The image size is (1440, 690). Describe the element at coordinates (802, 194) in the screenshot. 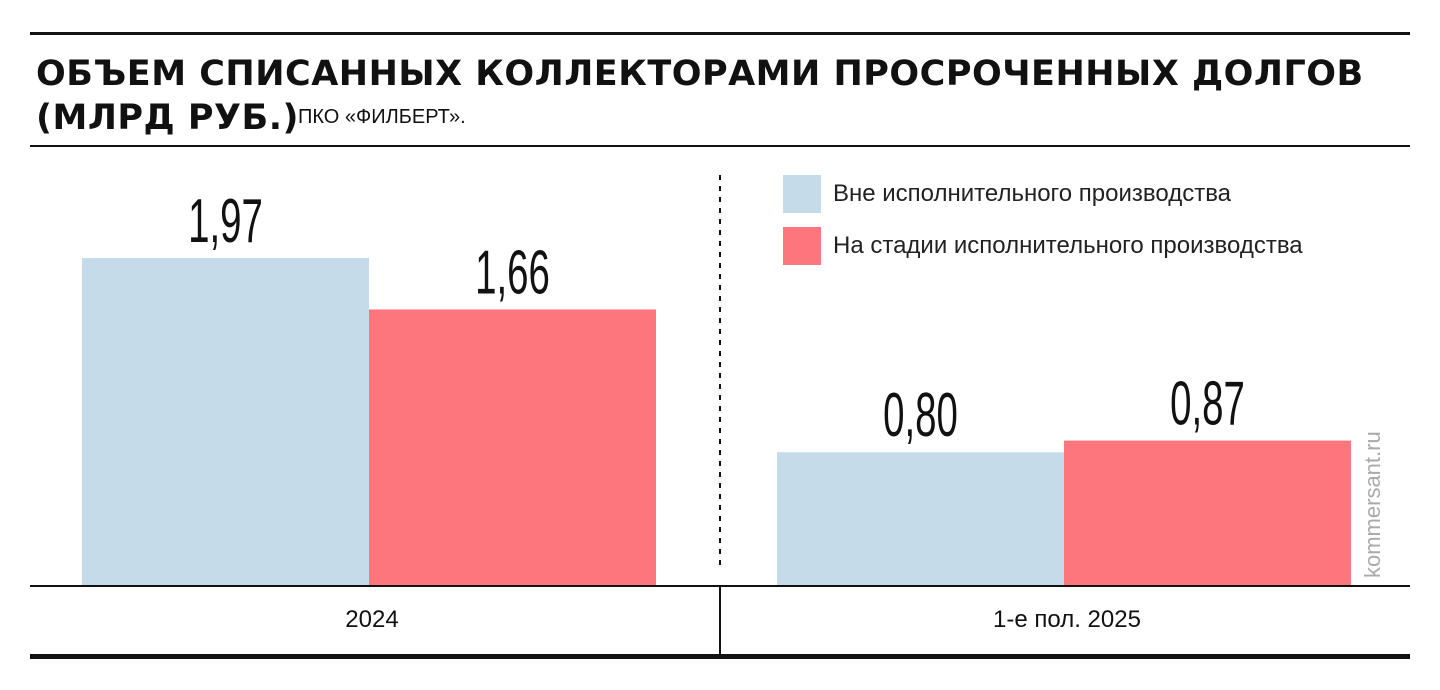

I see `legend-swatch-blue` at that location.